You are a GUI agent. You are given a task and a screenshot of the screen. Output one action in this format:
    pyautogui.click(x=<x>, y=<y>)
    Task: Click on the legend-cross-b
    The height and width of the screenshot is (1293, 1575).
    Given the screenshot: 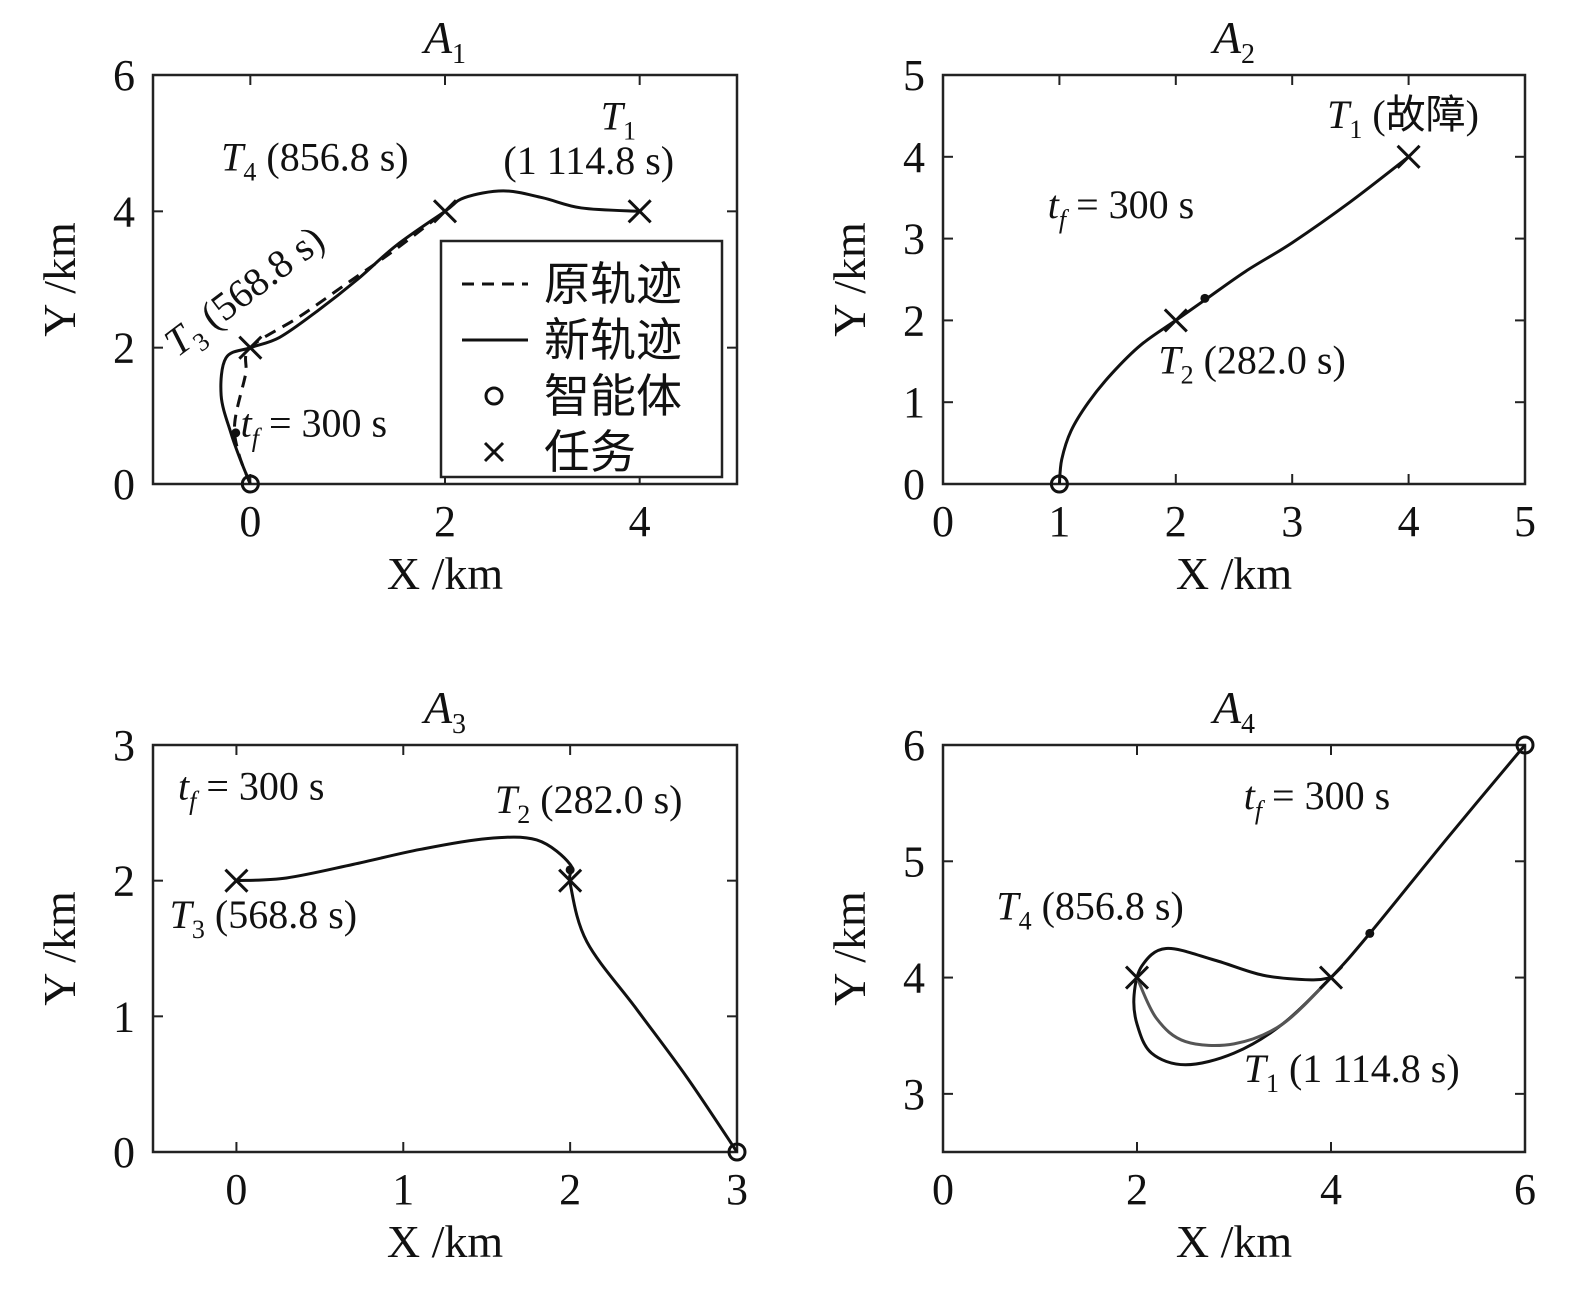 What is the action you would take?
    pyautogui.click(x=494, y=452)
    